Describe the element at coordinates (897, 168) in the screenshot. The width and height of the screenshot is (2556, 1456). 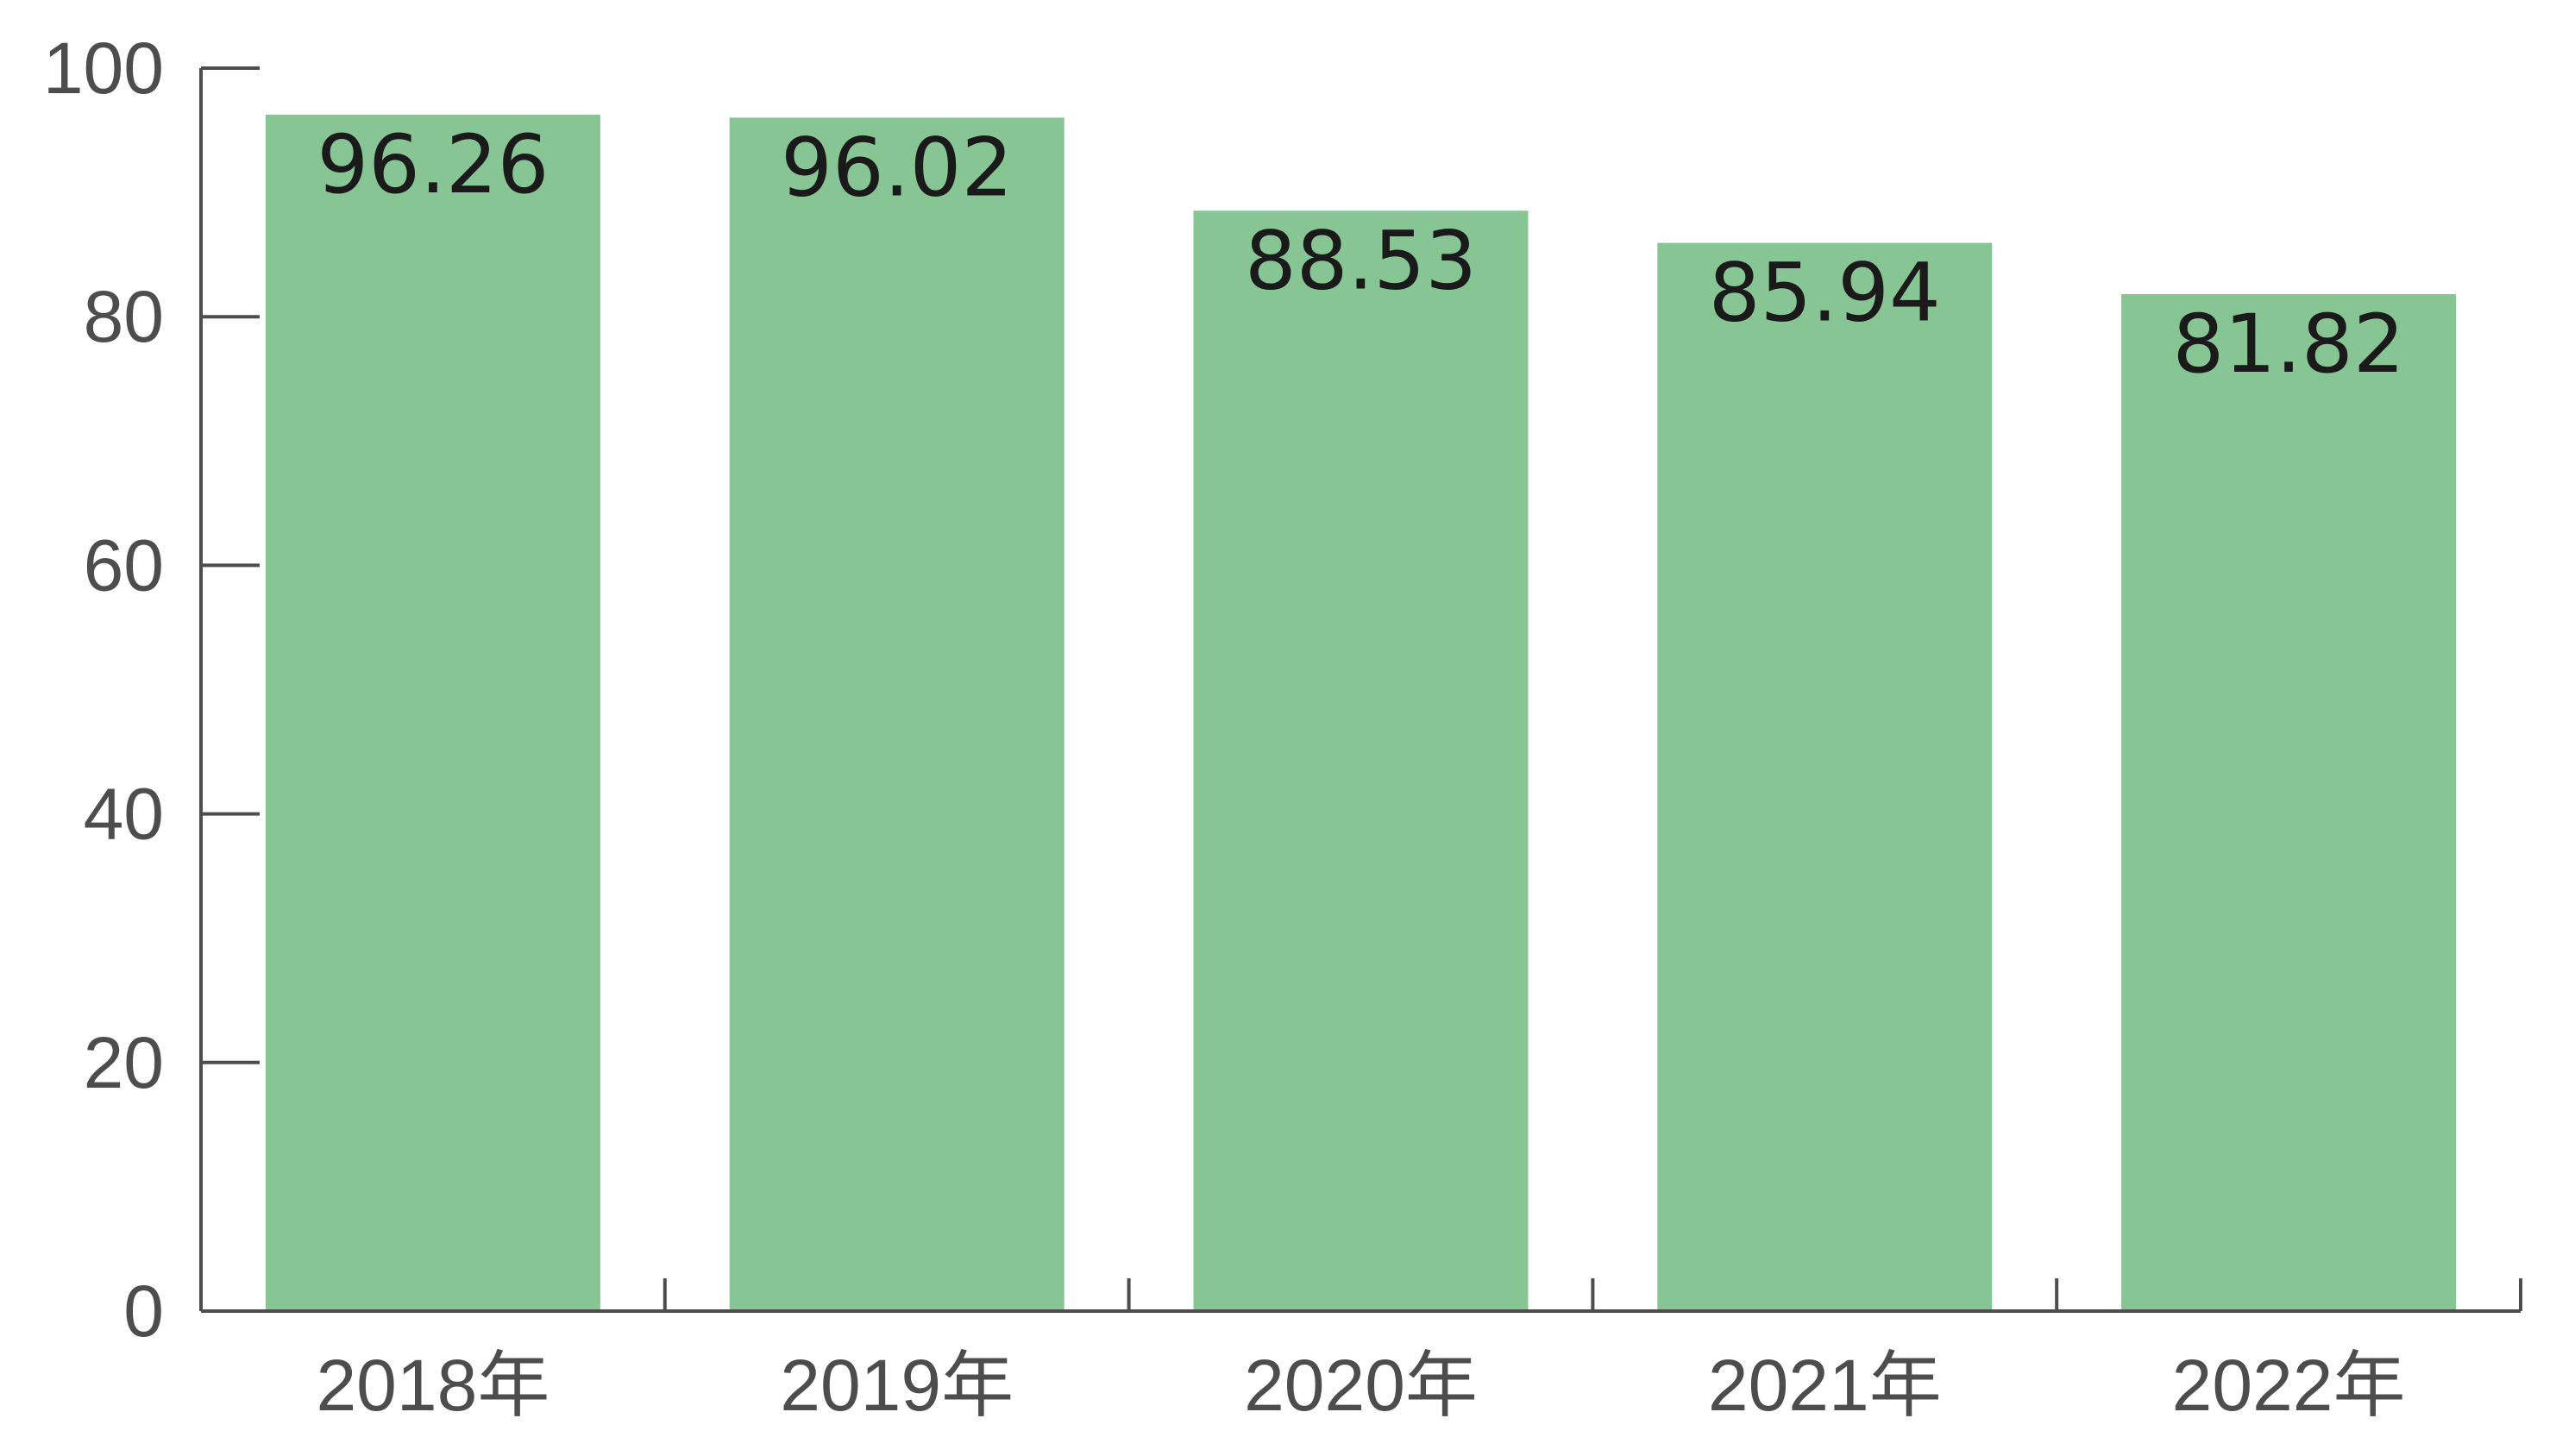
I see `data-label: 96.02` at that location.